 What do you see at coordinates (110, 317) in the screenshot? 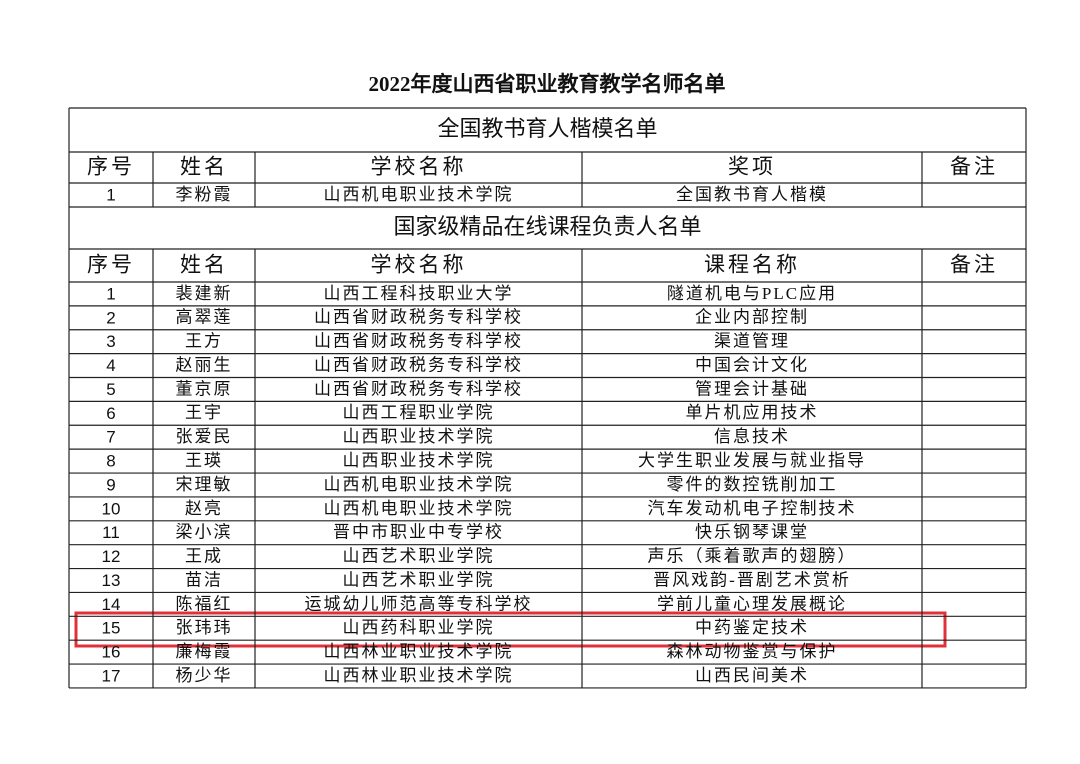
I see `cell: 2` at bounding box center [110, 317].